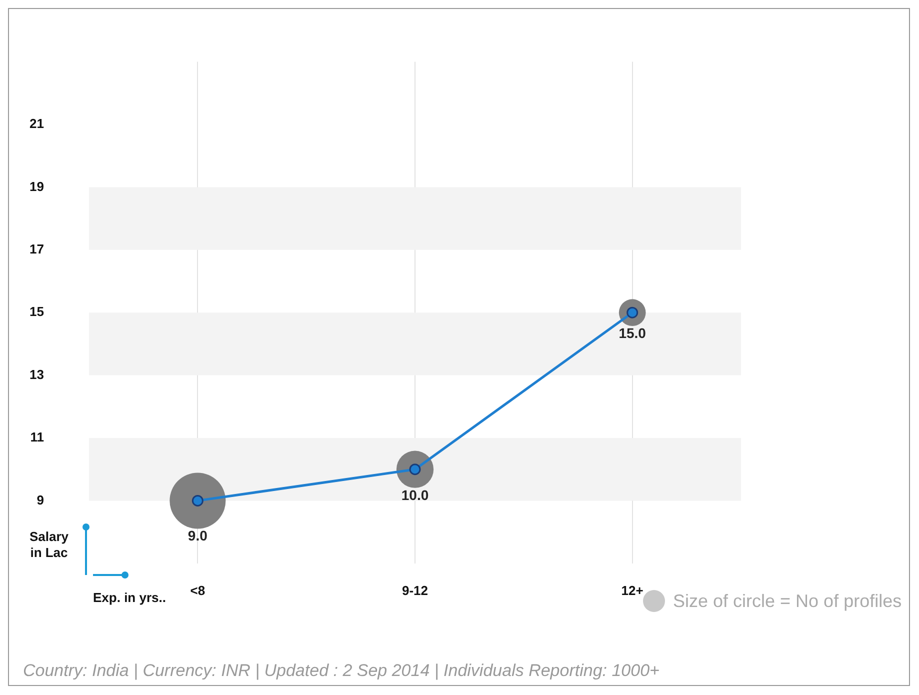 The image size is (919, 695). I want to click on data-label: 9.0, so click(198, 536).